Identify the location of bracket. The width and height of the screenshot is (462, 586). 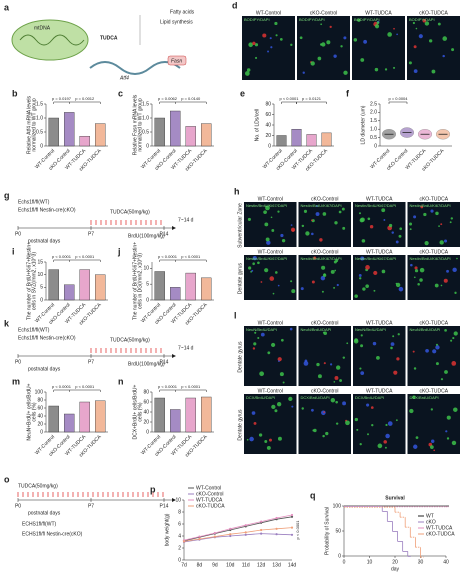
(85, 260).